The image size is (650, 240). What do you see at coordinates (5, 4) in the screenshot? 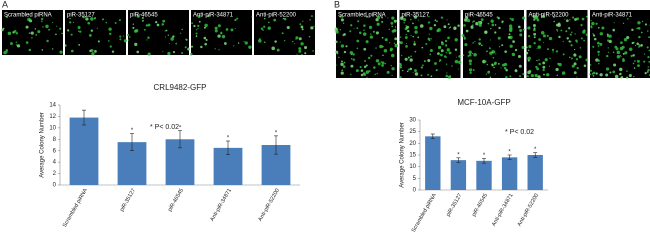
I see `panel-label: A` at bounding box center [5, 4].